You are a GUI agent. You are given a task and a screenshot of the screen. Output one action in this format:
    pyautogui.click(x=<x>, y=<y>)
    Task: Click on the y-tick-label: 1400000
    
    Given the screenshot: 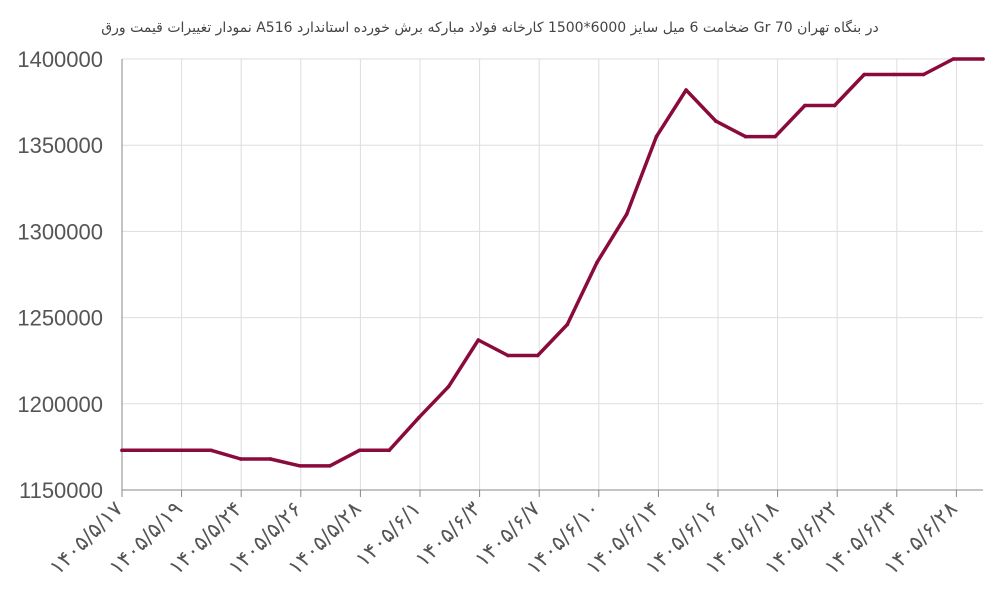 What is the action you would take?
    pyautogui.click(x=60, y=59)
    